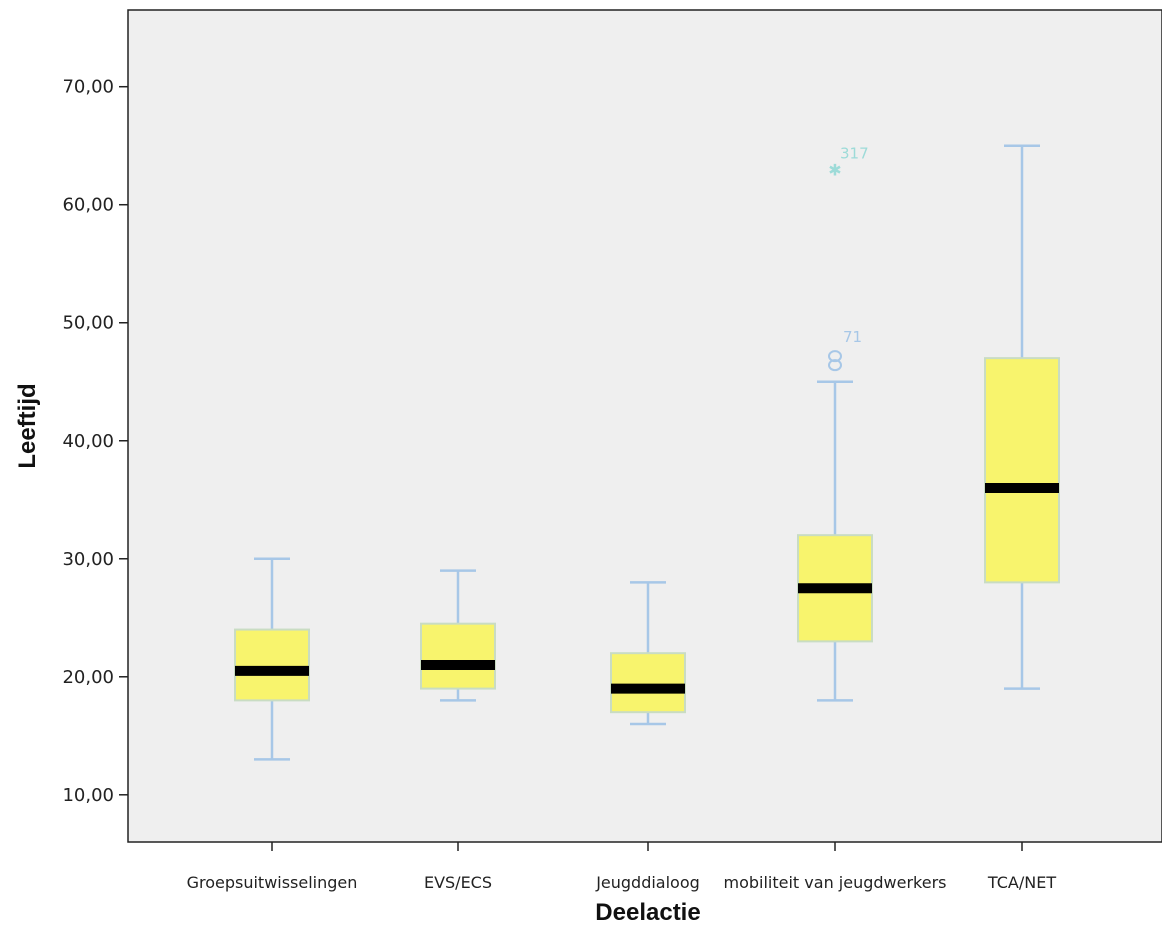  What do you see at coordinates (854, 153) in the screenshot?
I see `outlier-label: 317` at bounding box center [854, 153].